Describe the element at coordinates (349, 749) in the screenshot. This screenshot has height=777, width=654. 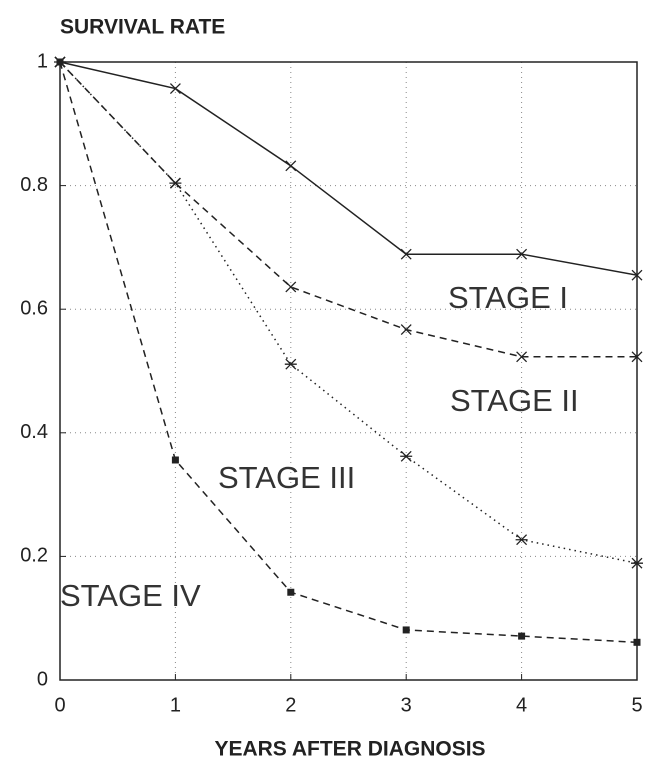
I see `x-axis-label: YEARS AFTER DIAGNOSIS` at that location.